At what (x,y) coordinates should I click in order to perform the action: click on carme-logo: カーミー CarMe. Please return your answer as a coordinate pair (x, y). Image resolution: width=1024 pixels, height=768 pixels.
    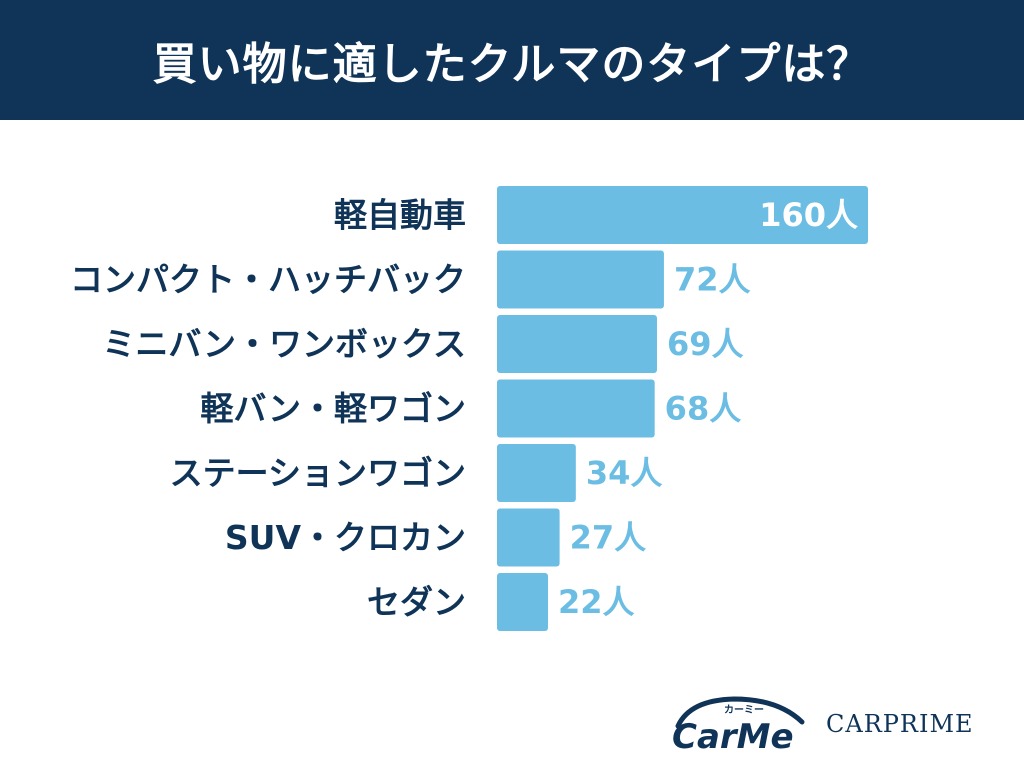
    Looking at the image, I should click on (738, 725).